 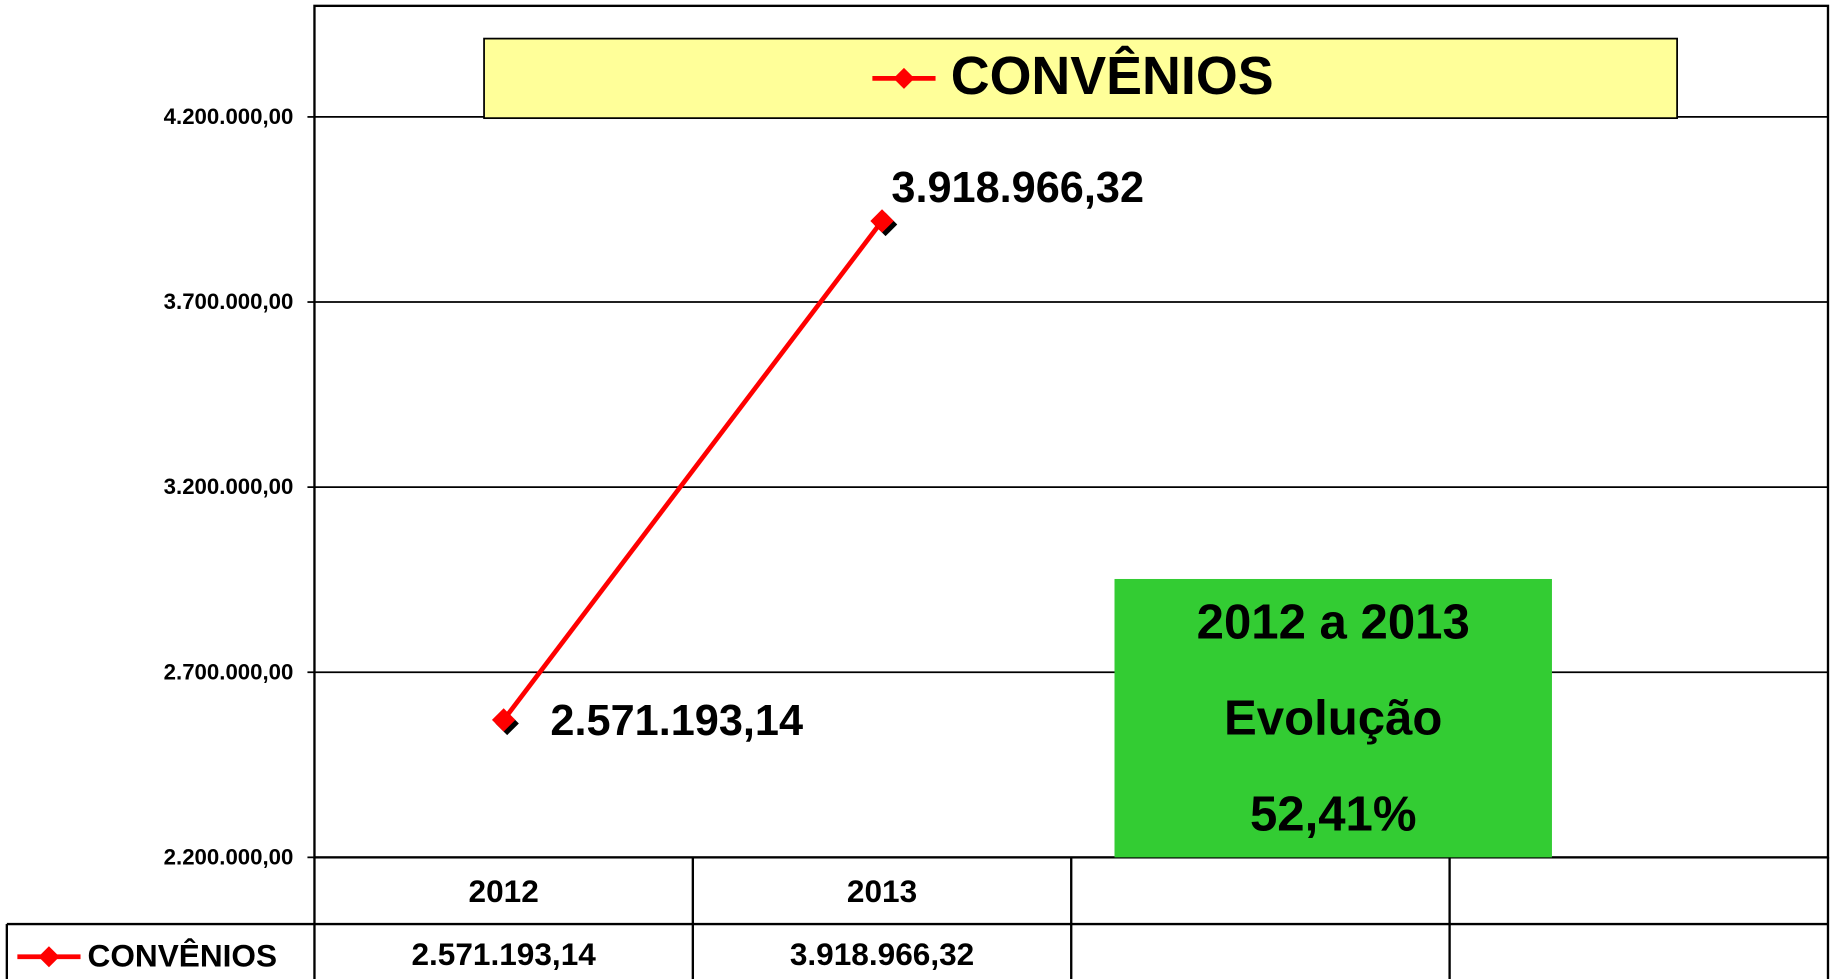 I want to click on annotation-box, so click(x=1333, y=718).